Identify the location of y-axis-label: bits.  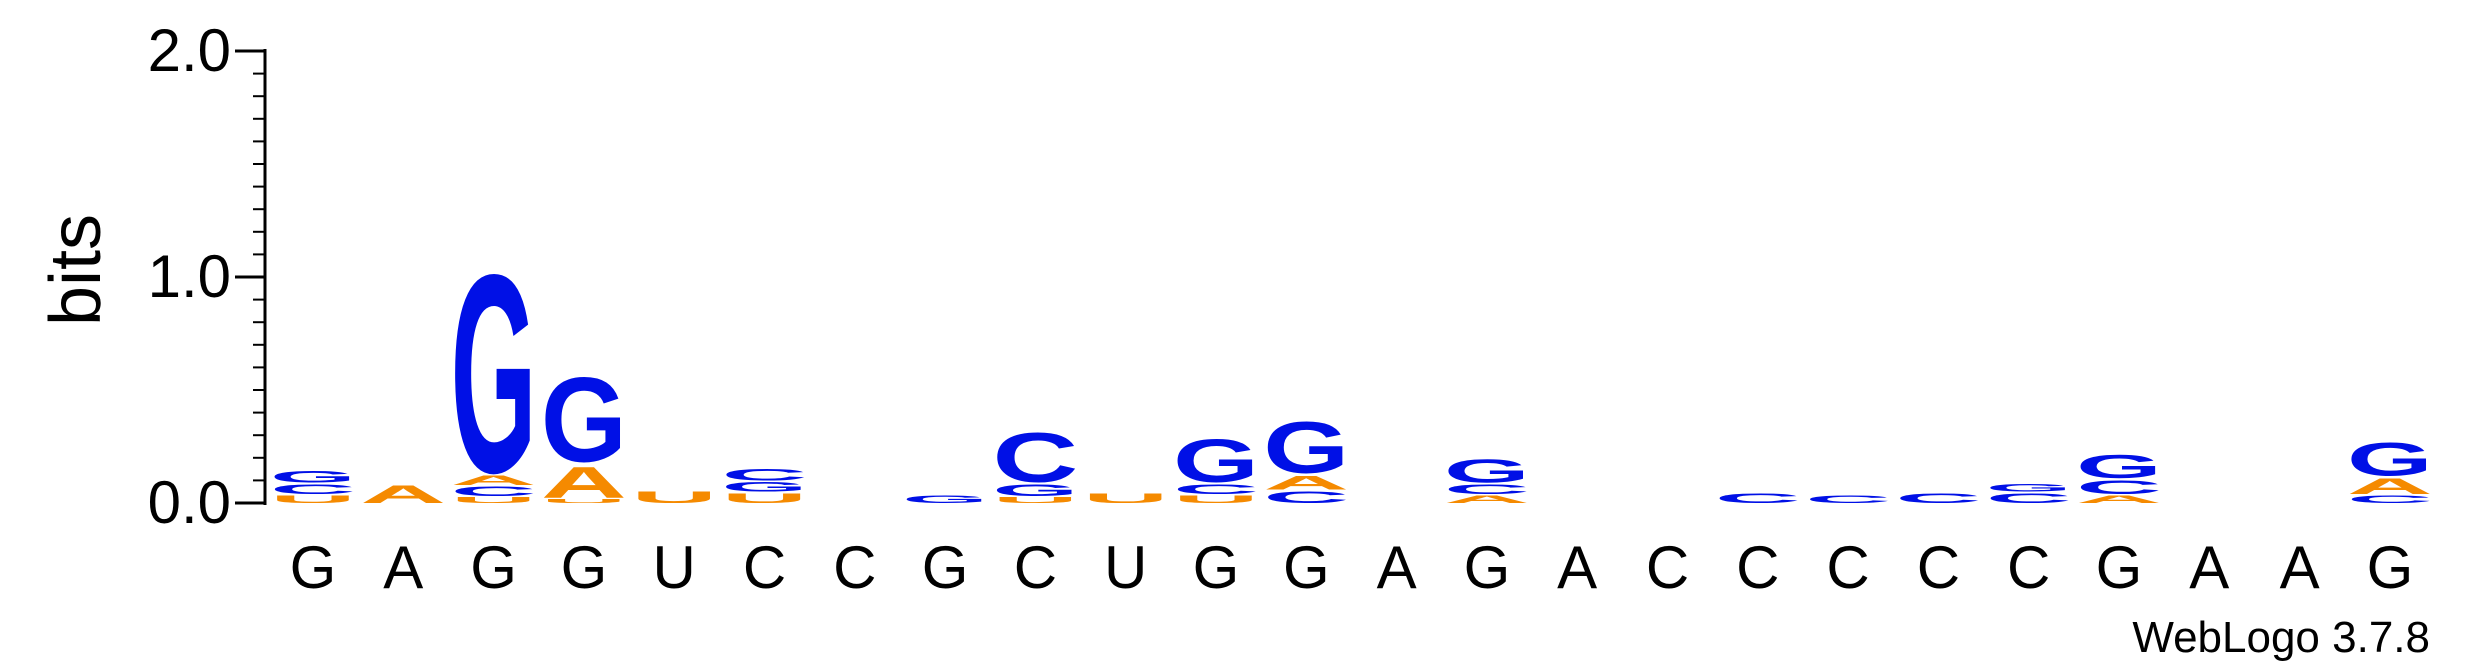
(76, 270).